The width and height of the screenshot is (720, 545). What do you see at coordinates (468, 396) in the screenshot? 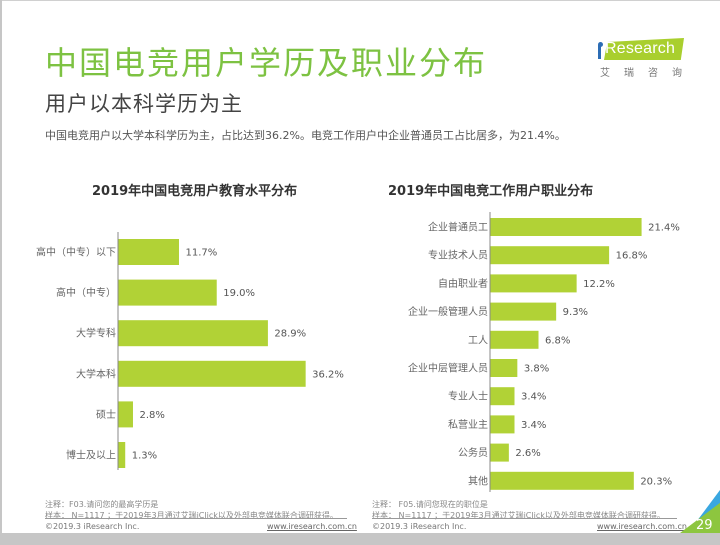
I see `occ-category-label-6: 专业人士` at bounding box center [468, 396].